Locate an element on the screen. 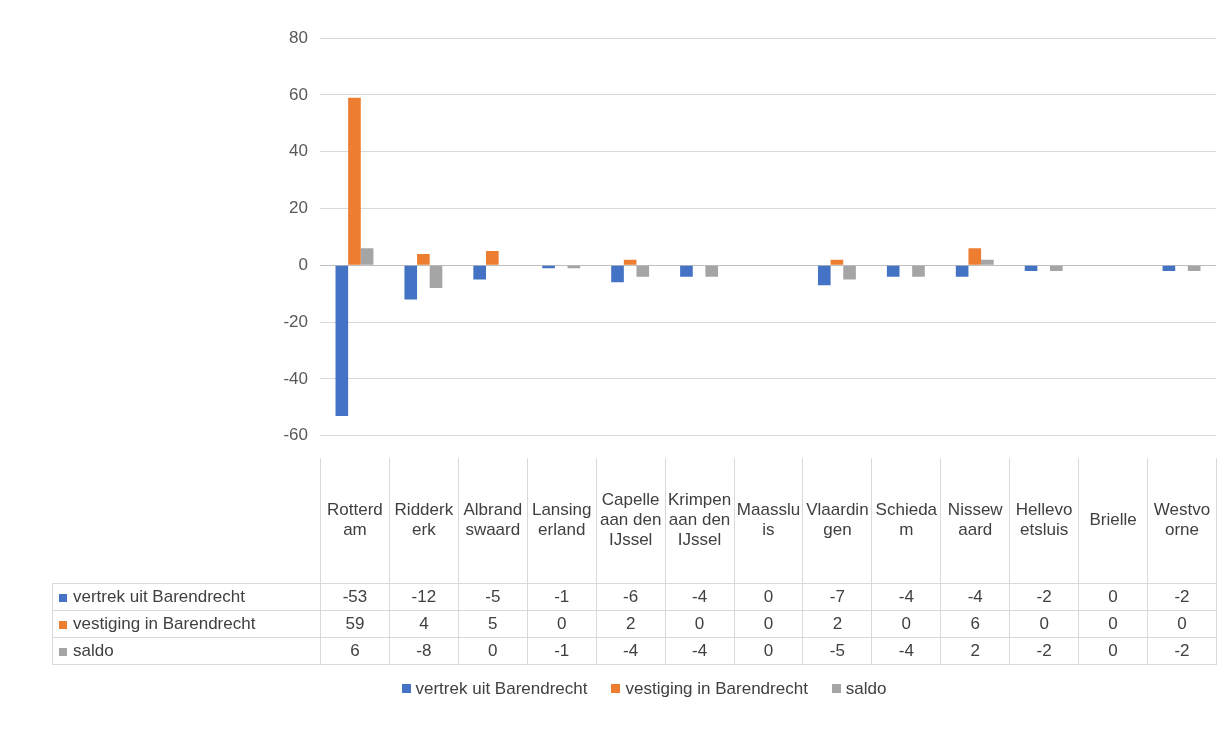  y-tick-label: 80 is located at coordinates (298, 37).